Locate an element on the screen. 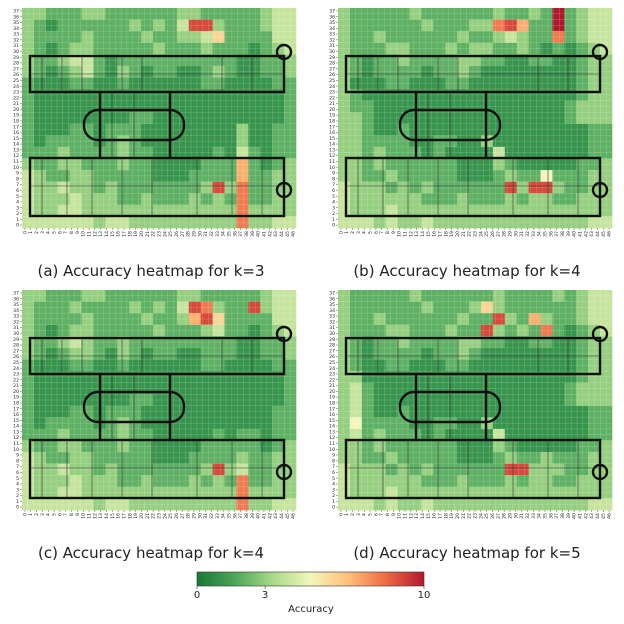  x-tick-label: 6 is located at coordinates (376, 232).